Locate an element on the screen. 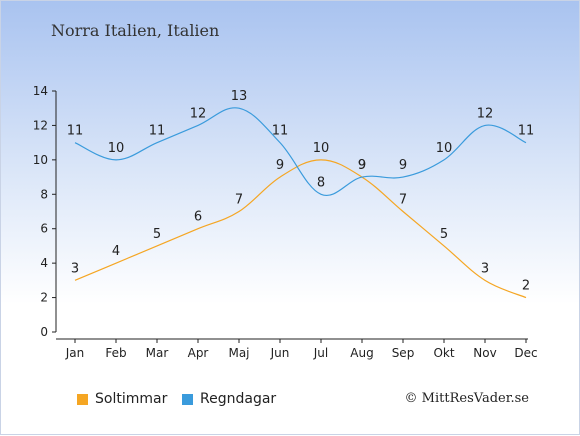 This screenshot has height=436, width=580. legend-swatch-regndagar is located at coordinates (187, 399).